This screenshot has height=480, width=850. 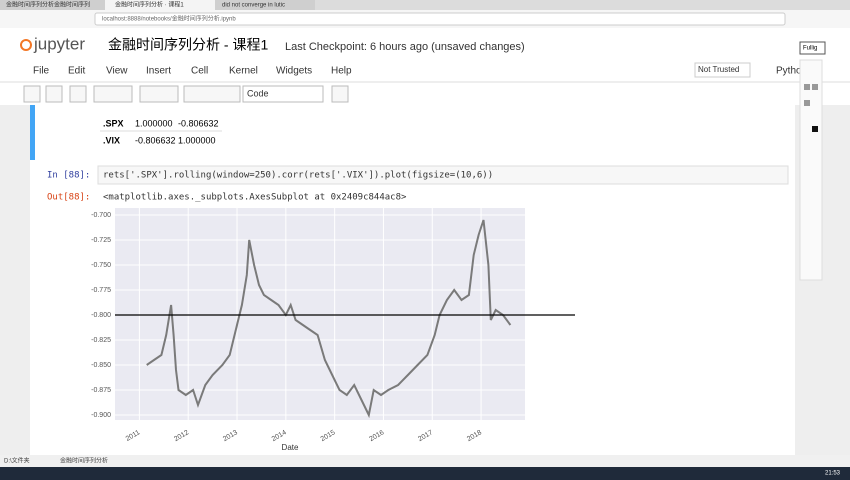 What do you see at coordinates (41, 71) in the screenshot?
I see `menu-item: File` at bounding box center [41, 71].